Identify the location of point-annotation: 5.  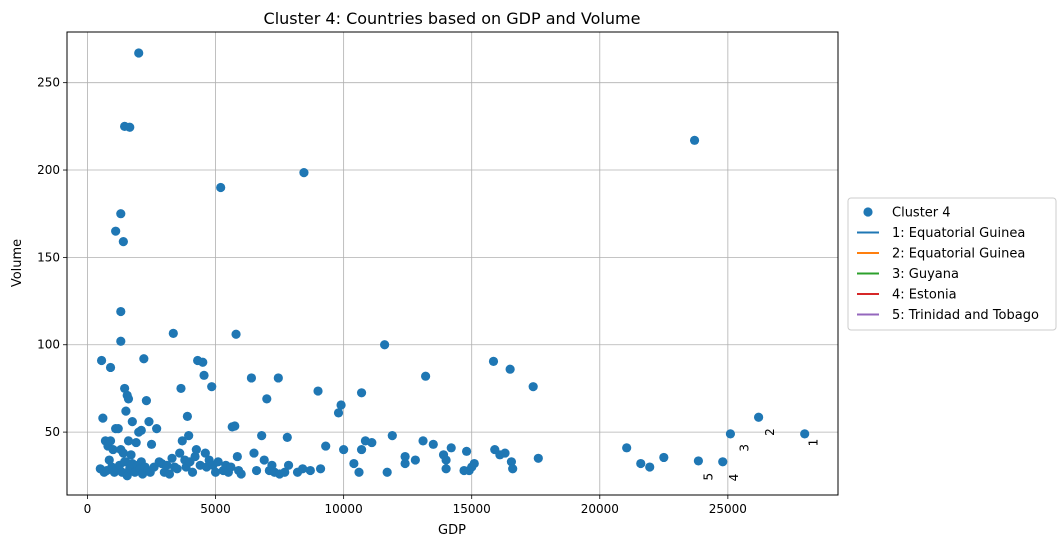
(708, 477).